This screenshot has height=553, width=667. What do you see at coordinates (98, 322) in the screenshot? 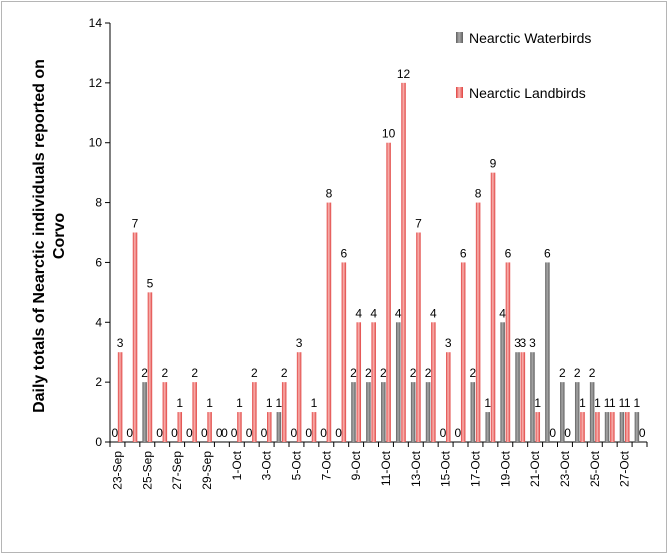
I see `y-tick-label: 4` at bounding box center [98, 322].